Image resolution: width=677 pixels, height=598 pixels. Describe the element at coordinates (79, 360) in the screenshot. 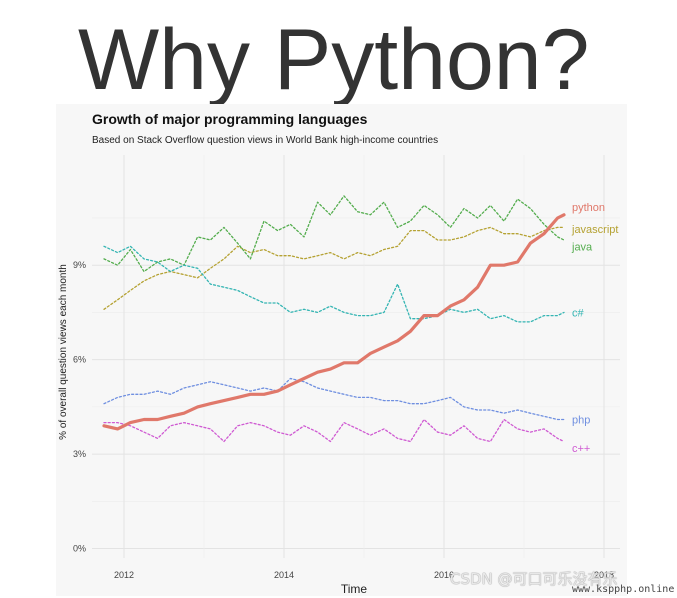

I see `y-tick-label: 6%` at that location.